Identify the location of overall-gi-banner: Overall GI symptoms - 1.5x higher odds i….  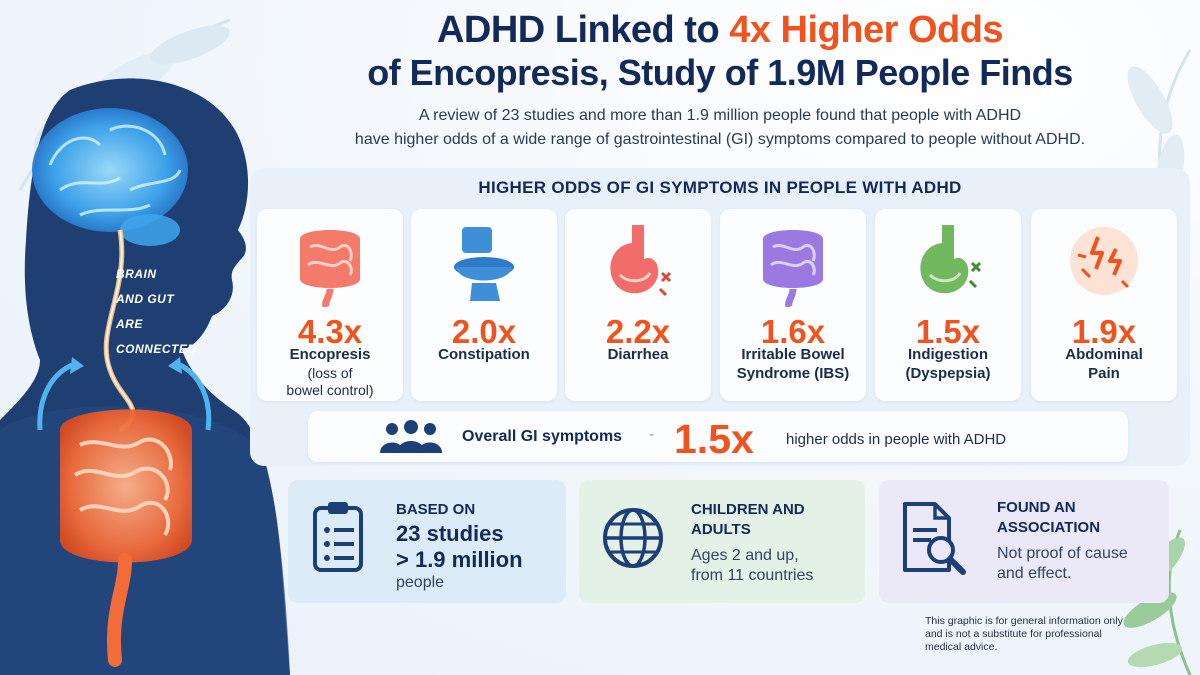
(718, 436).